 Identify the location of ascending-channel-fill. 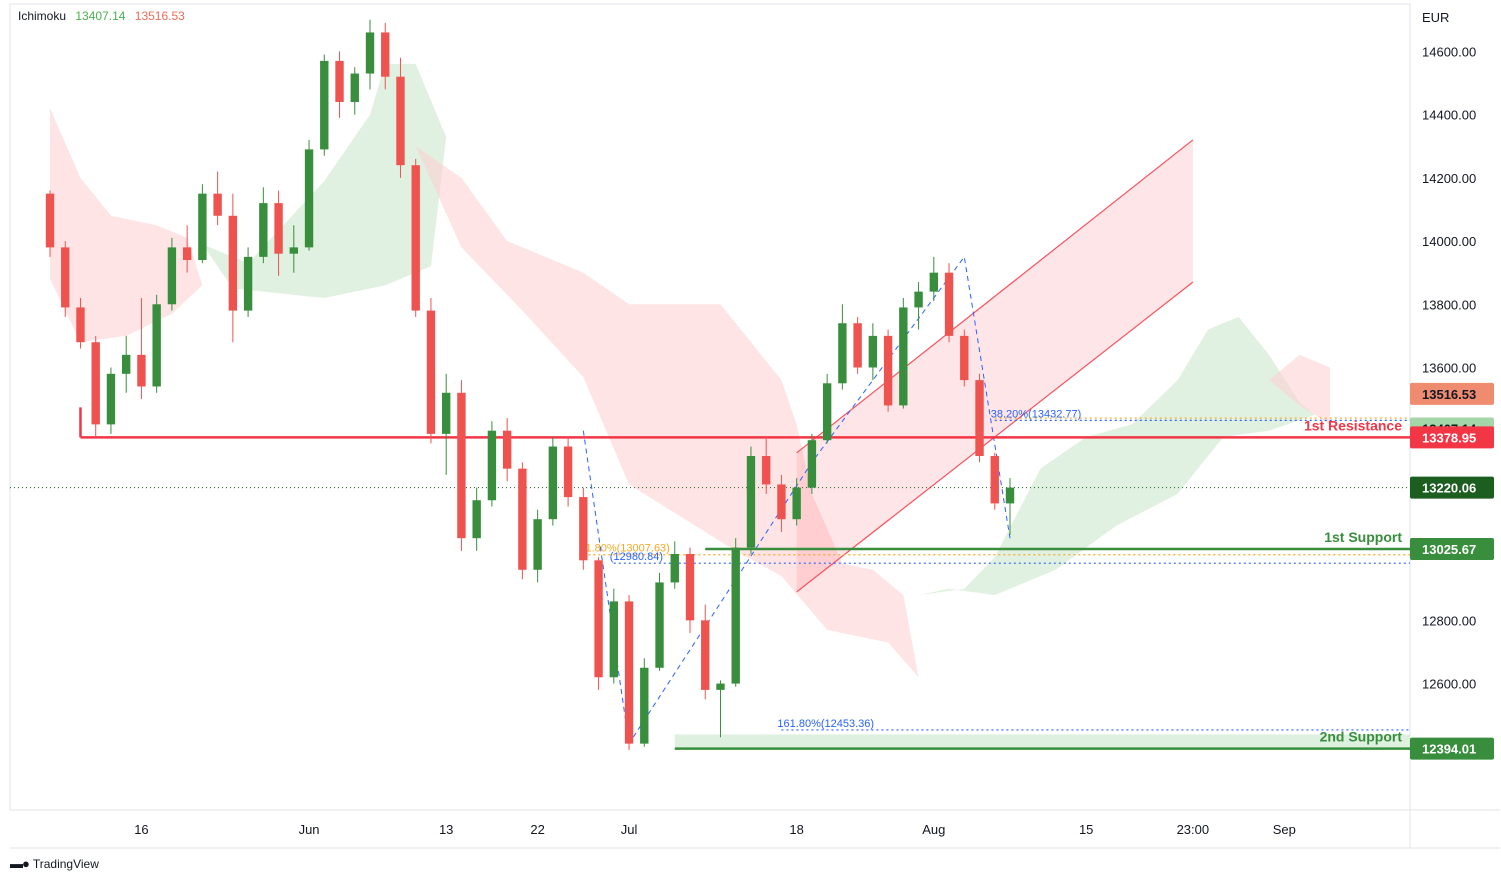
(994, 365).